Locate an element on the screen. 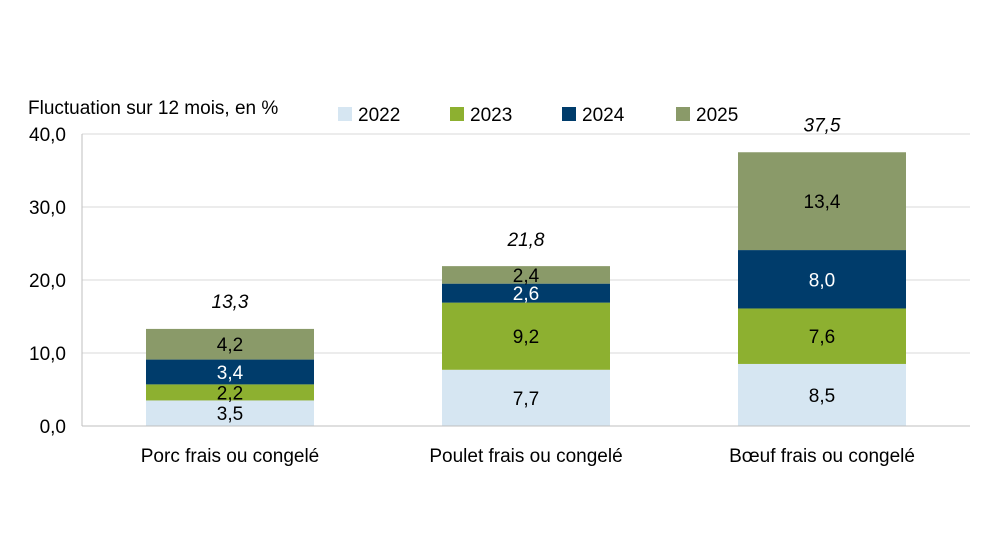 The width and height of the screenshot is (992, 558). data-label: 8,5 is located at coordinates (822, 396).